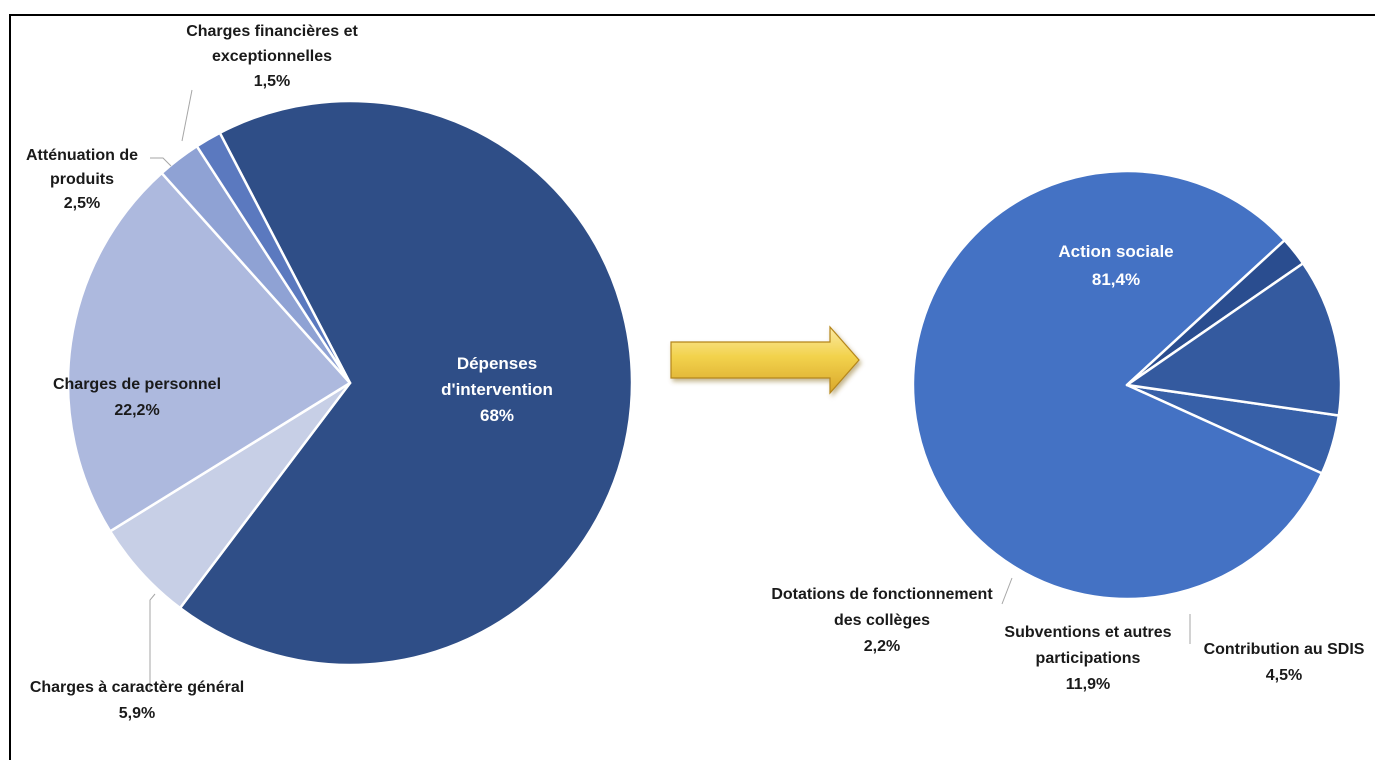  What do you see at coordinates (137, 687) in the screenshot?
I see `slice-name-label: Charges à caractère général` at bounding box center [137, 687].